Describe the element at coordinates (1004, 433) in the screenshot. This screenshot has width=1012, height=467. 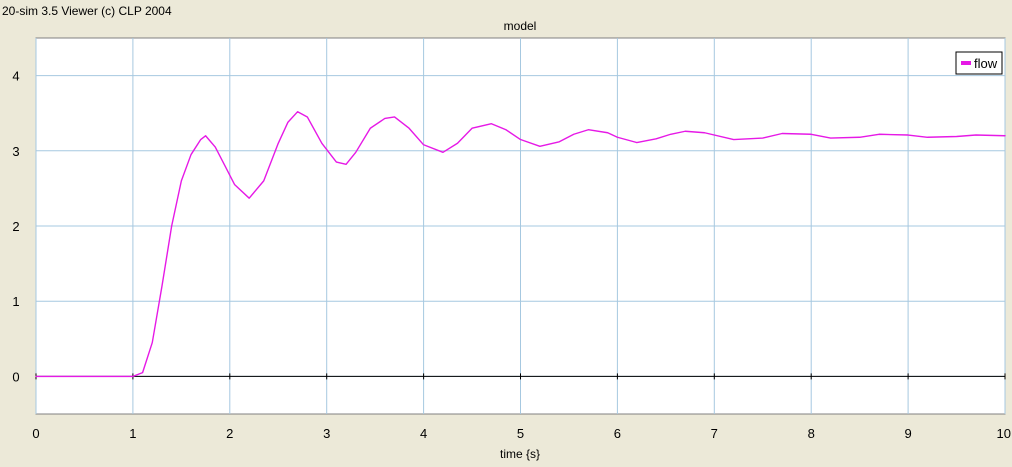
I see `x-tick-label-10: 10` at that location.